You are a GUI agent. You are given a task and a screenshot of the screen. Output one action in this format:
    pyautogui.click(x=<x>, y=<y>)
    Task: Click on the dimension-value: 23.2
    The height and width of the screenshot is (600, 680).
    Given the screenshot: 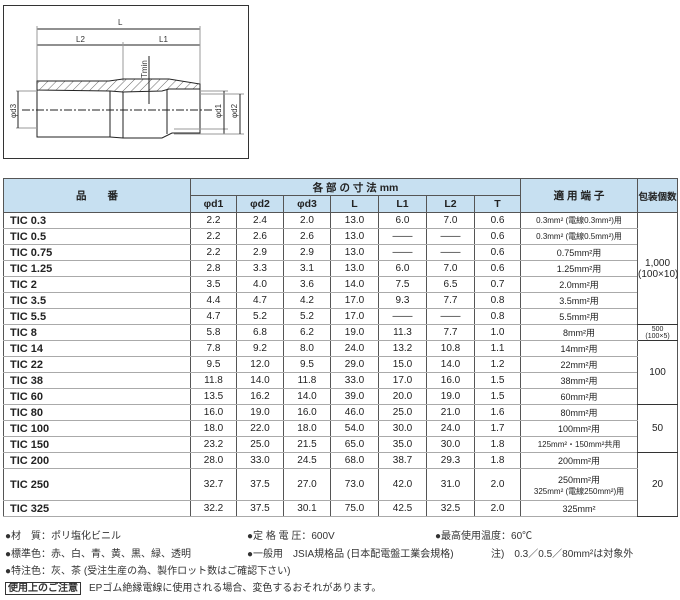 What is the action you would take?
    pyautogui.click(x=213, y=444)
    